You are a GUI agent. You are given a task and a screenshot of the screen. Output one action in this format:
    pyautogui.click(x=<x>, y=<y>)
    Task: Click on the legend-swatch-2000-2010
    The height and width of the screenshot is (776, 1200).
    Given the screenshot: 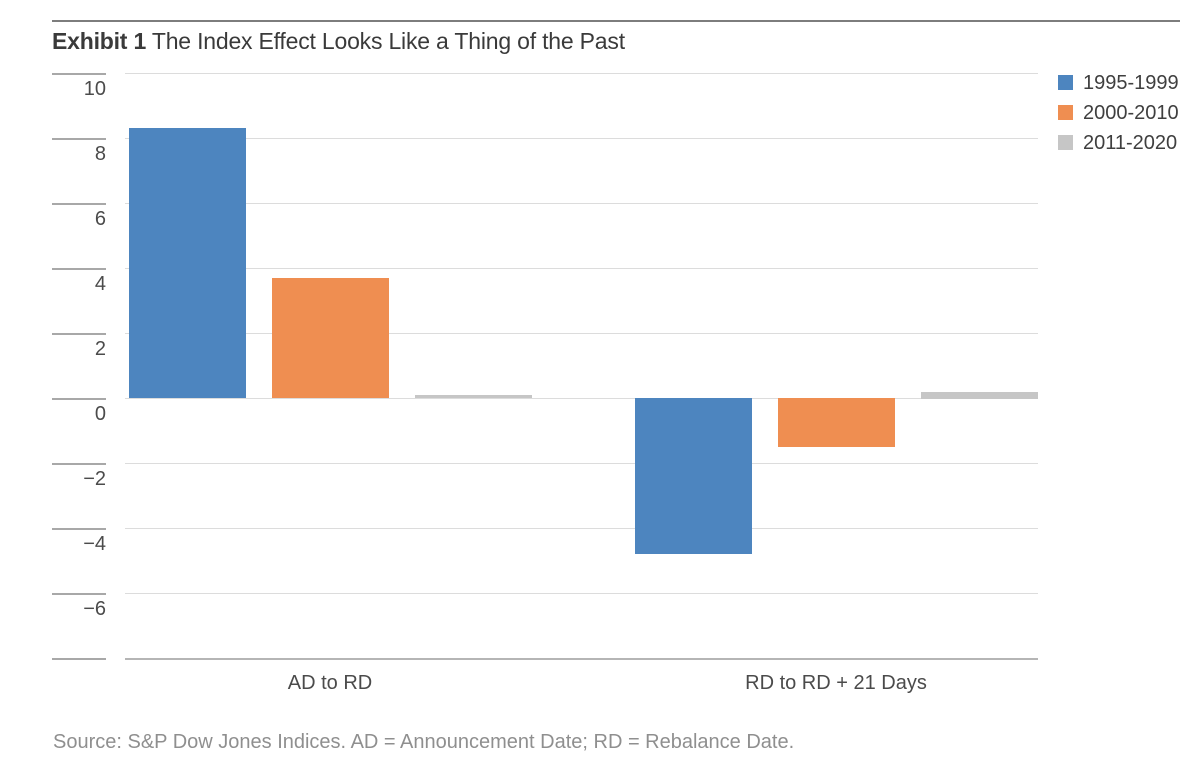 What is the action you would take?
    pyautogui.click(x=1065, y=112)
    